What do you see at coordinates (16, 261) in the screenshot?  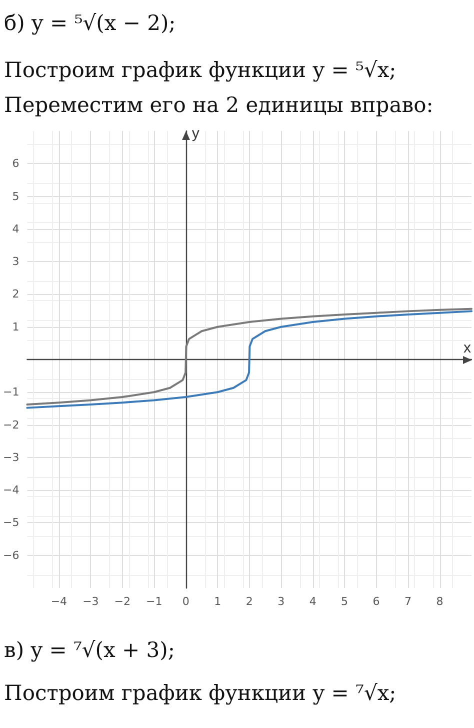 I see `y-tick-label: 3` at bounding box center [16, 261].